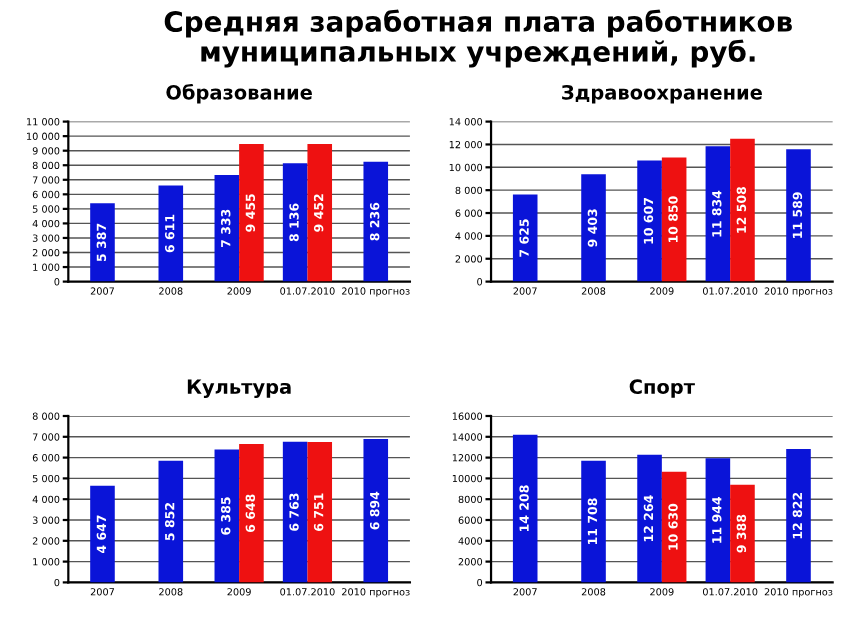 Image resolution: width=854 pixels, height=640 pixels. Describe the element at coordinates (662, 388) in the screenshot. I see `chart-title: Спорт` at that location.